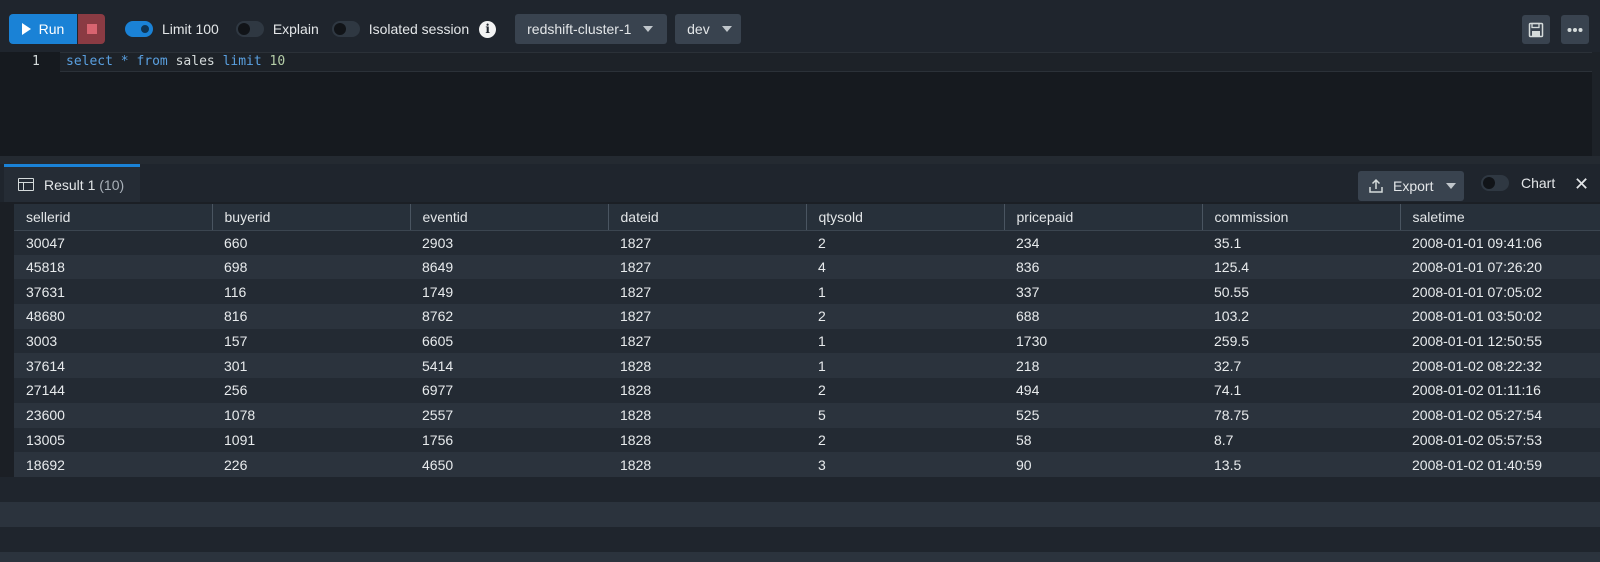 This screenshot has width=1600, height=562. Describe the element at coordinates (91, 29) in the screenshot. I see `stop-button` at that location.